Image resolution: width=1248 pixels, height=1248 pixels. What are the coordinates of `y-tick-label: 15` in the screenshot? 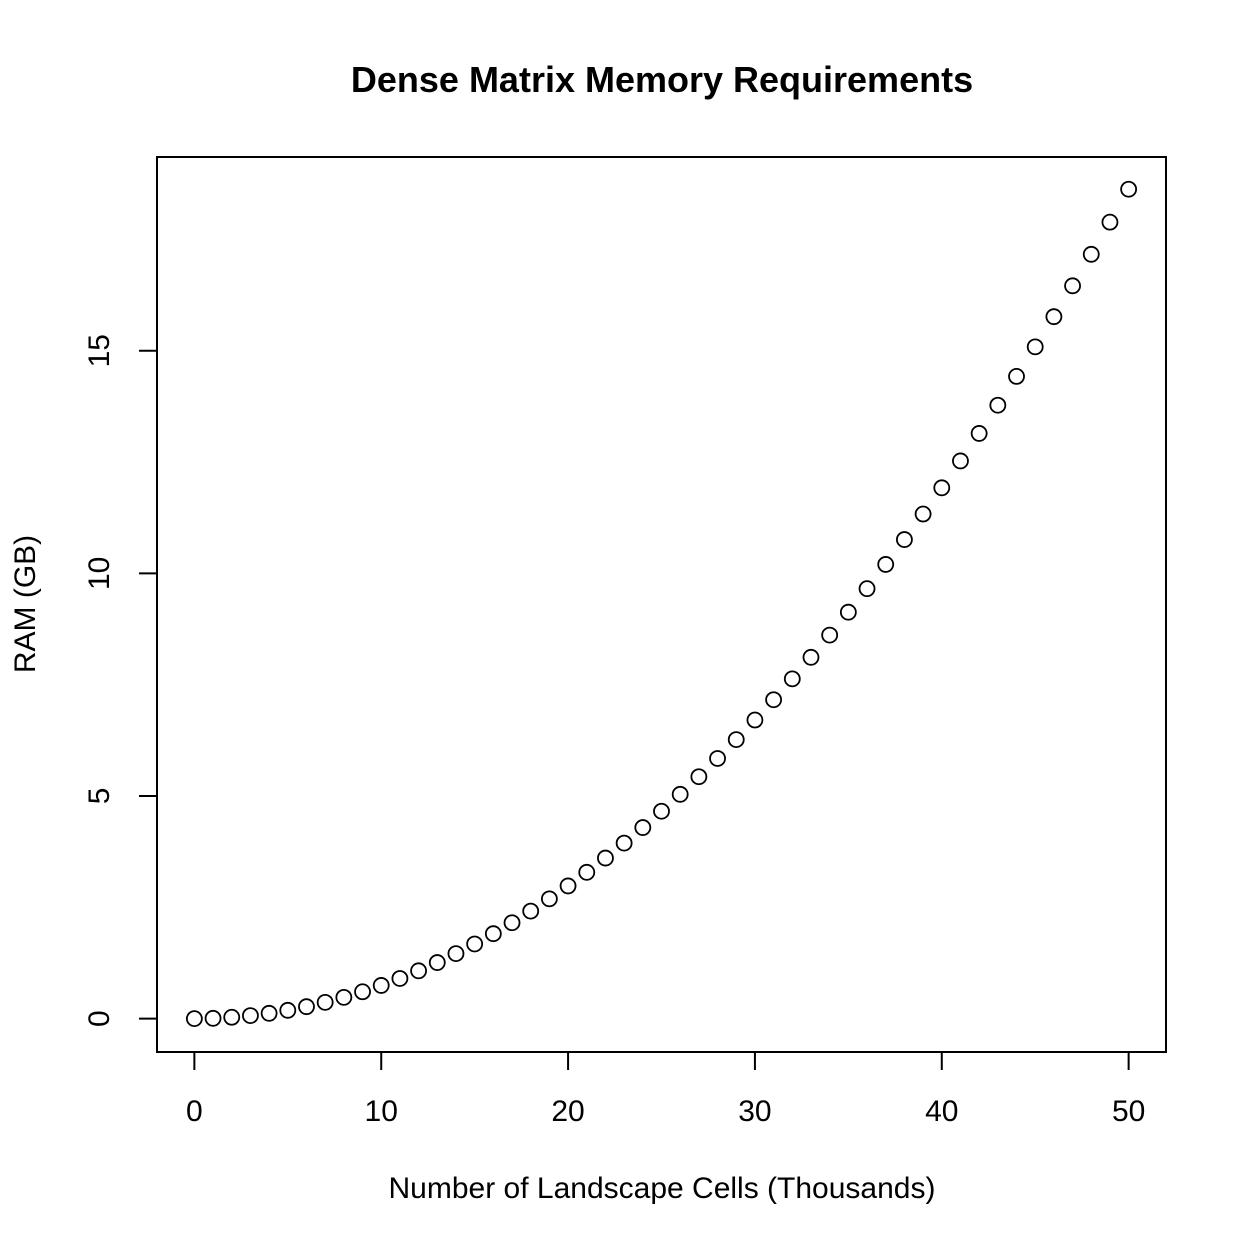 It's located at (99, 350).